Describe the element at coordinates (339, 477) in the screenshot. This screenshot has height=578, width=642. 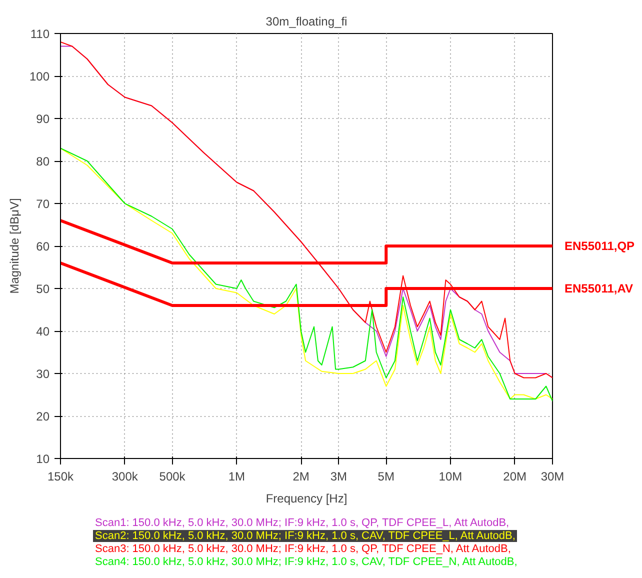
I see `x-tick-label: 3M` at that location.